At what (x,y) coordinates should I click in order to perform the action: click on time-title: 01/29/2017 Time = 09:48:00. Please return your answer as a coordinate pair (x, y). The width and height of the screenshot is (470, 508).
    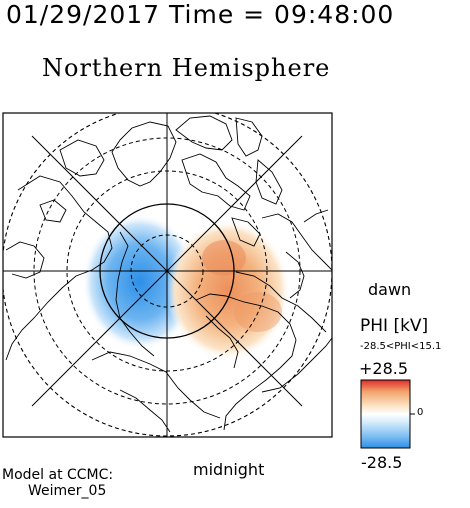
    Looking at the image, I should click on (200, 14).